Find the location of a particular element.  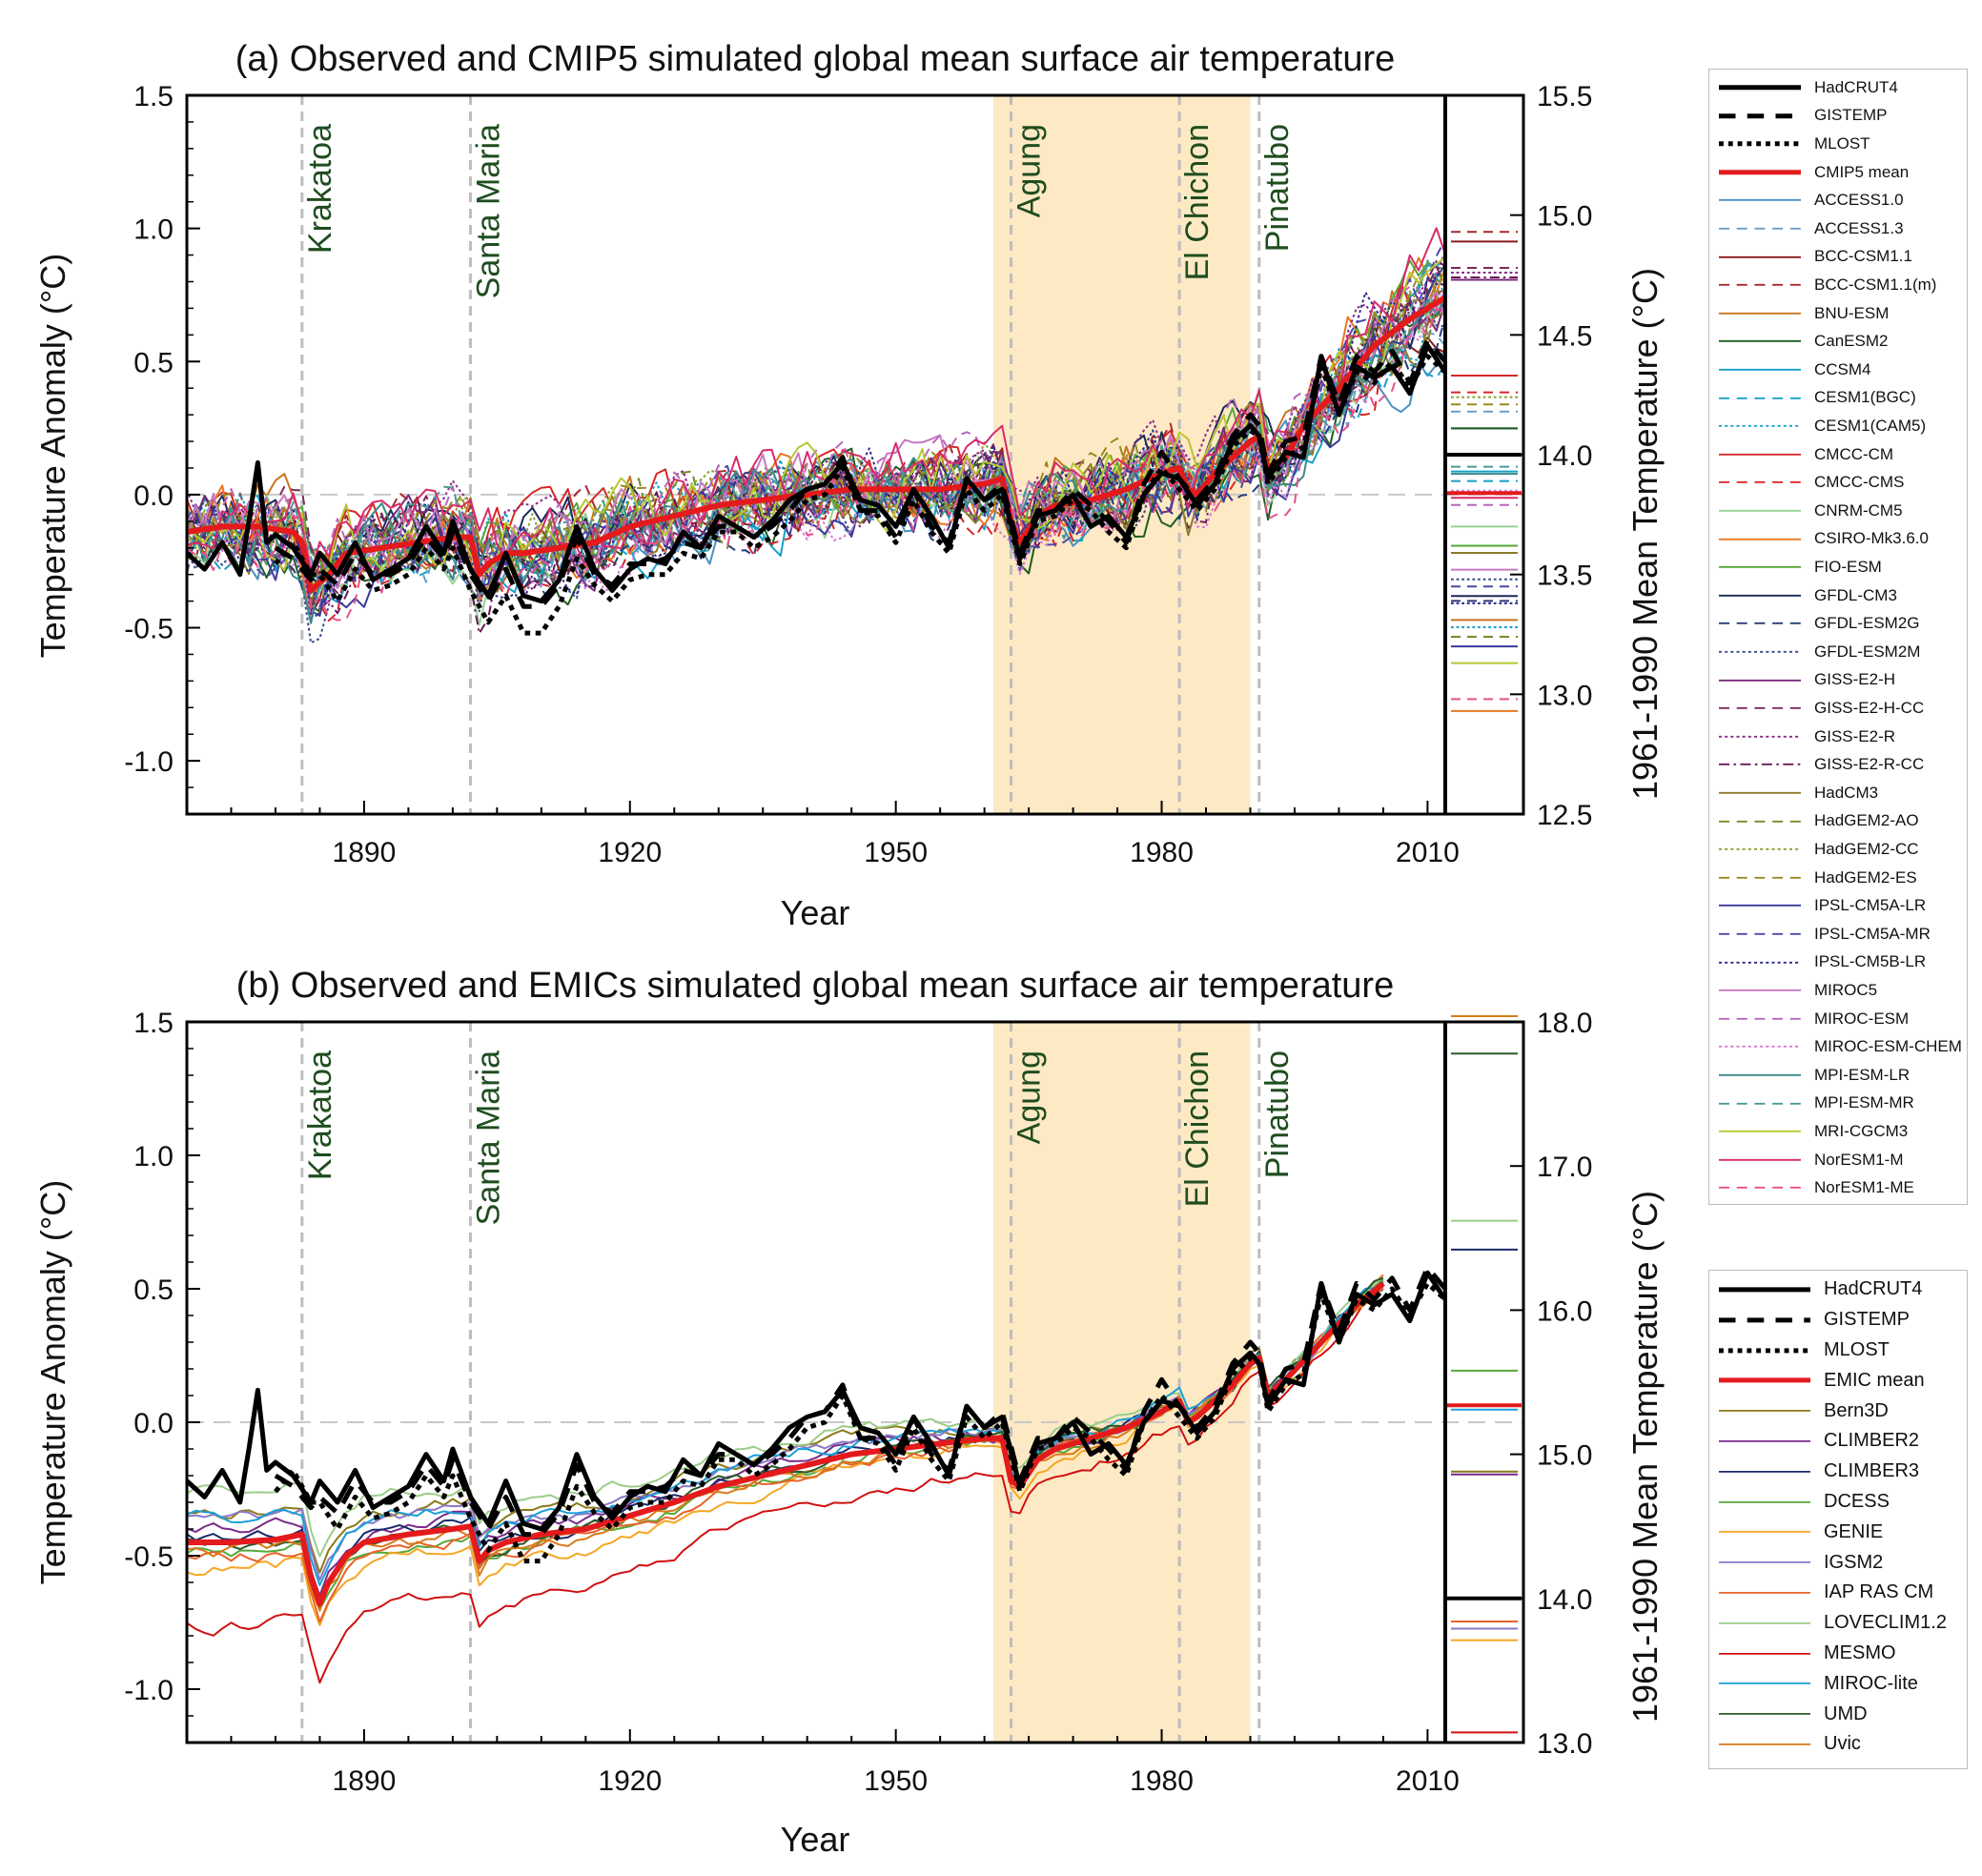

legend-entry: Bern3D is located at coordinates (1838, 1411).